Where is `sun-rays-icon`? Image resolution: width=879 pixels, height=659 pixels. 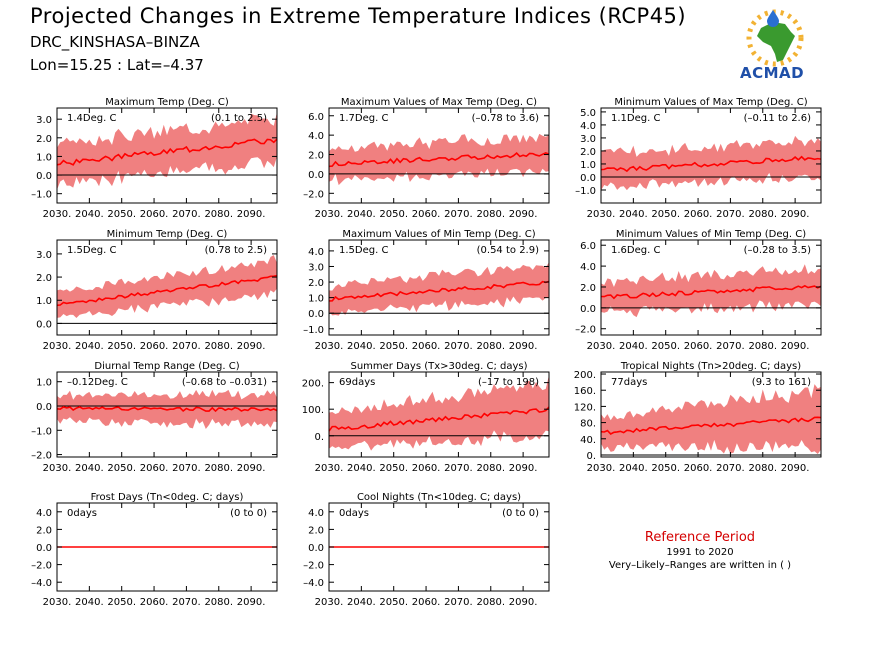
sun-rays-icon is located at coordinates (775, 38).